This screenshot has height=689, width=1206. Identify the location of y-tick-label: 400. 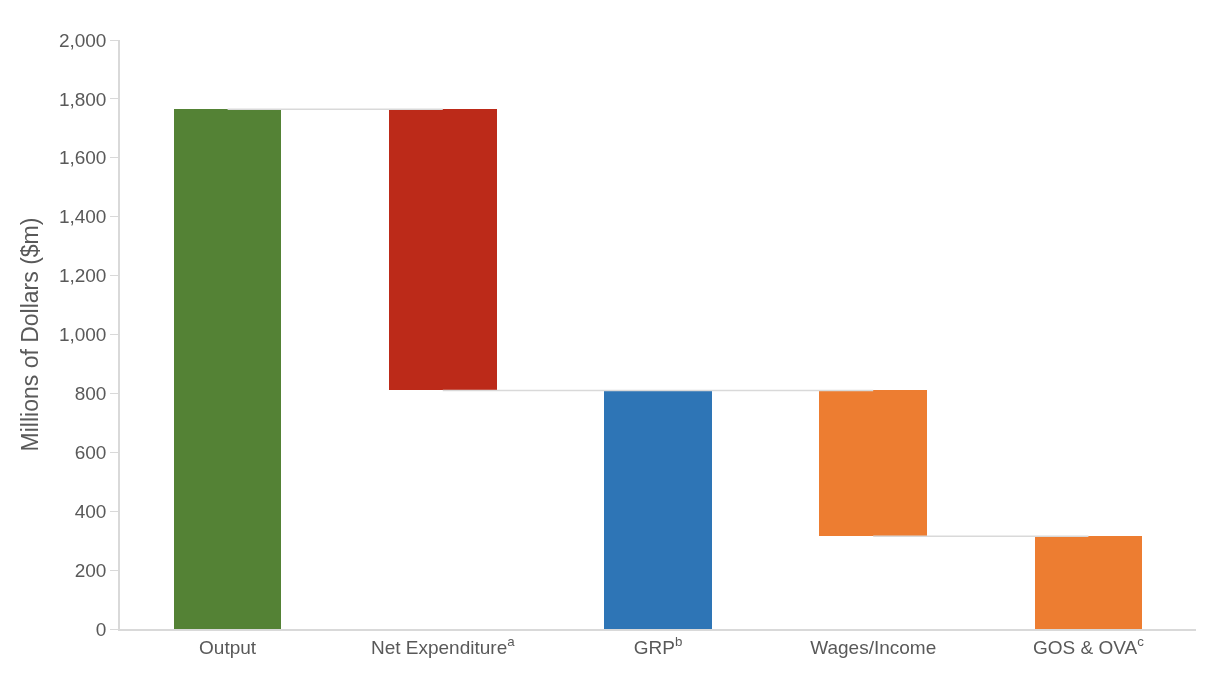
(90, 511).